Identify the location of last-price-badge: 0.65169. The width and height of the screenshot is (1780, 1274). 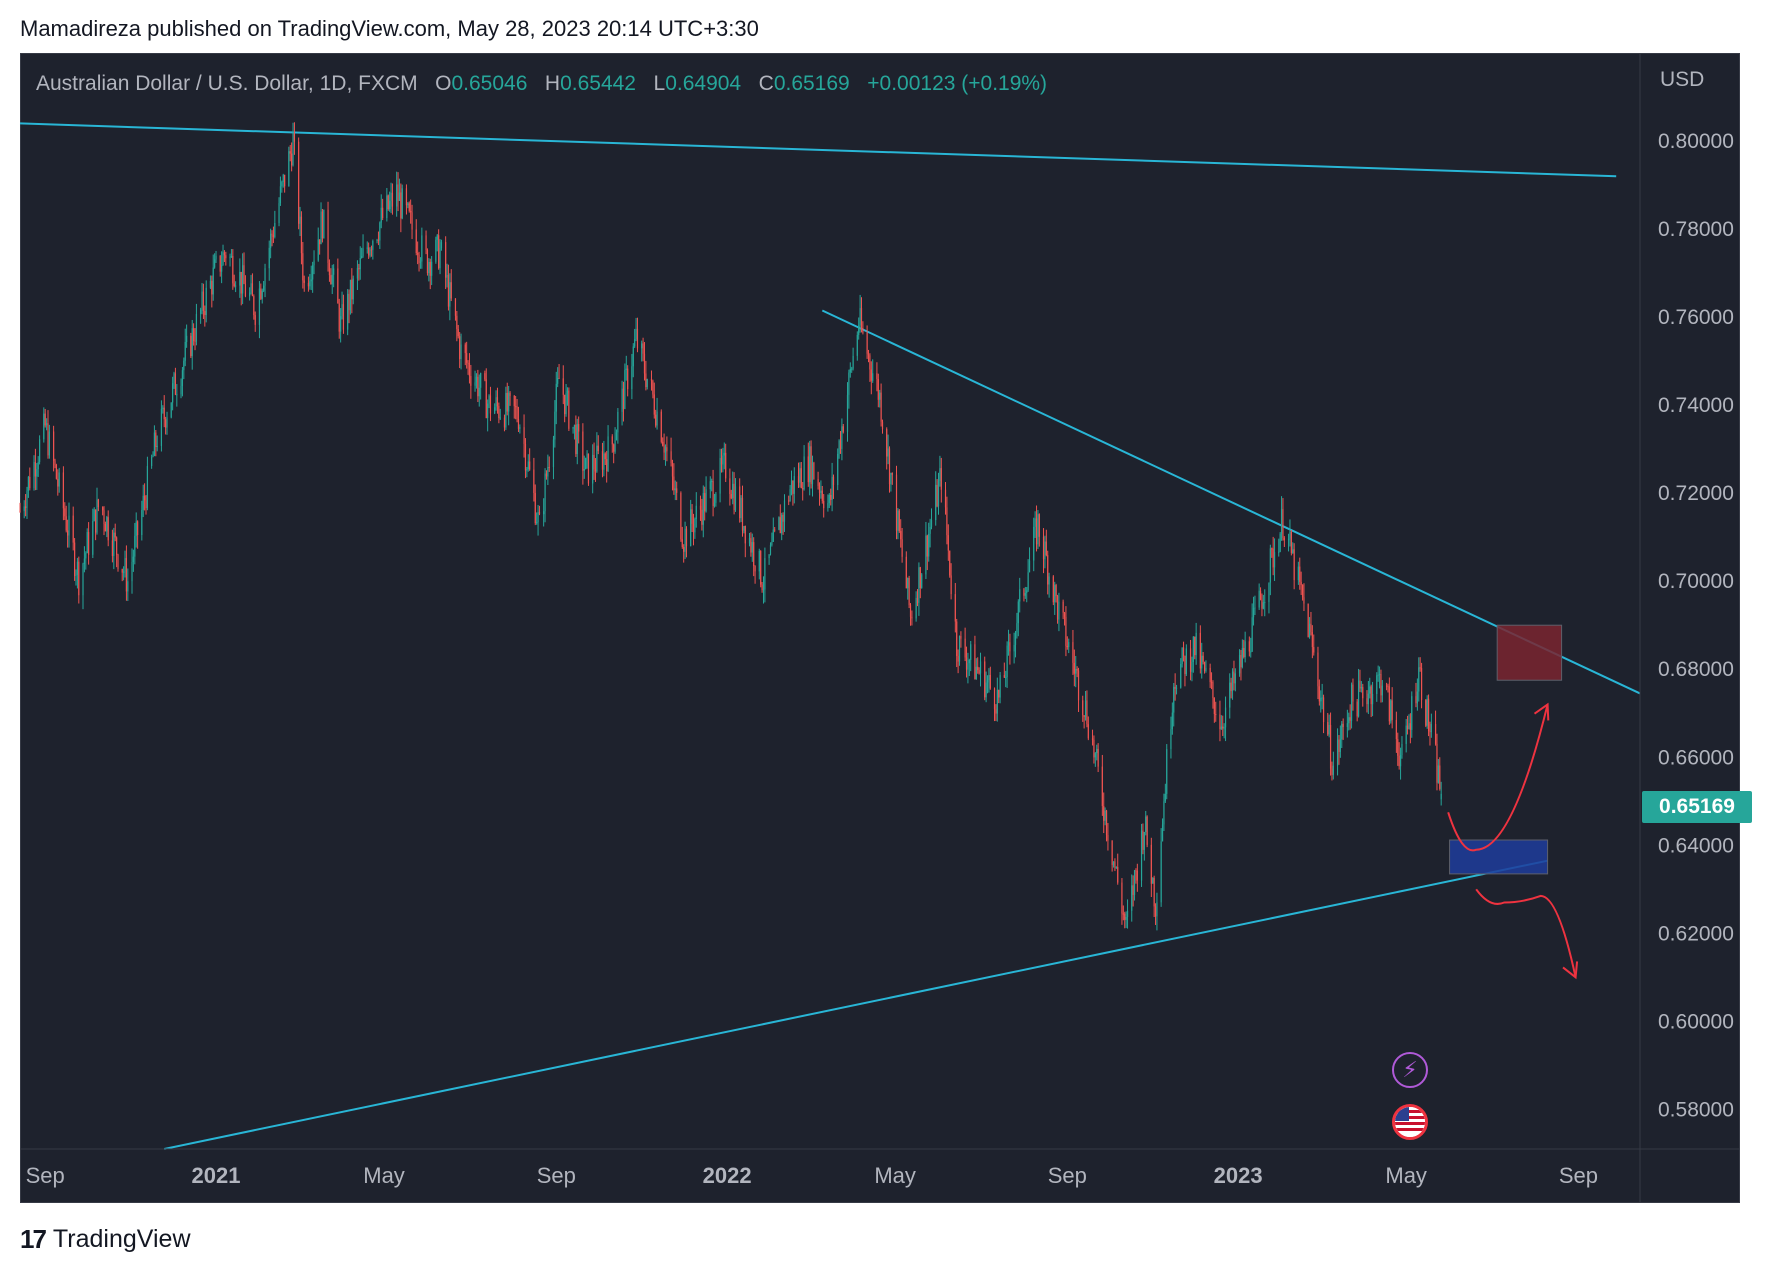
(1697, 807).